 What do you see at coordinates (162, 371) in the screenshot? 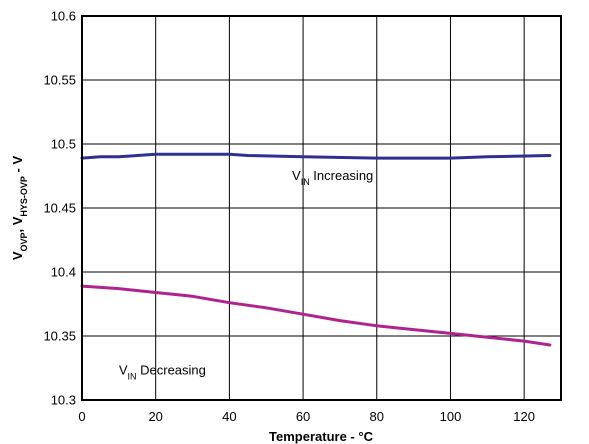
I see `annotation-2: VIN Decreasing` at bounding box center [162, 371].